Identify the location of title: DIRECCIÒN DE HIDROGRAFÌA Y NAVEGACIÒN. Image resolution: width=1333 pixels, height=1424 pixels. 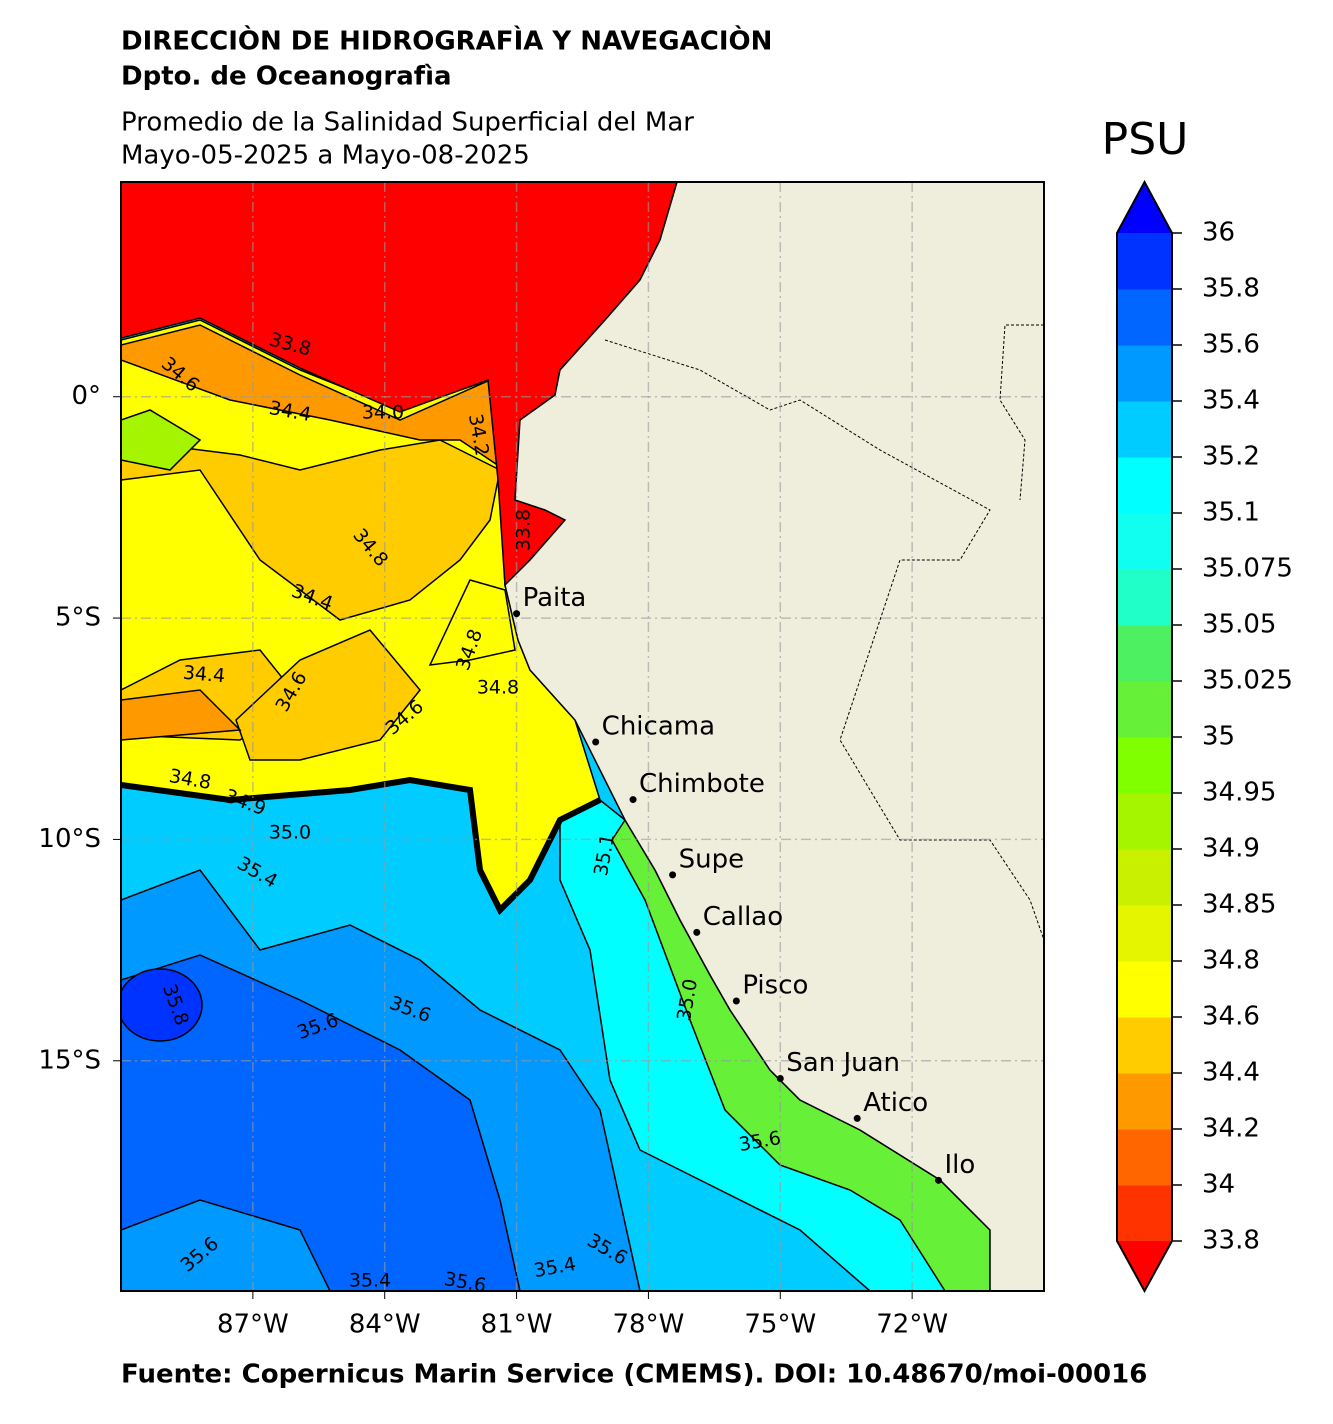
(446, 41).